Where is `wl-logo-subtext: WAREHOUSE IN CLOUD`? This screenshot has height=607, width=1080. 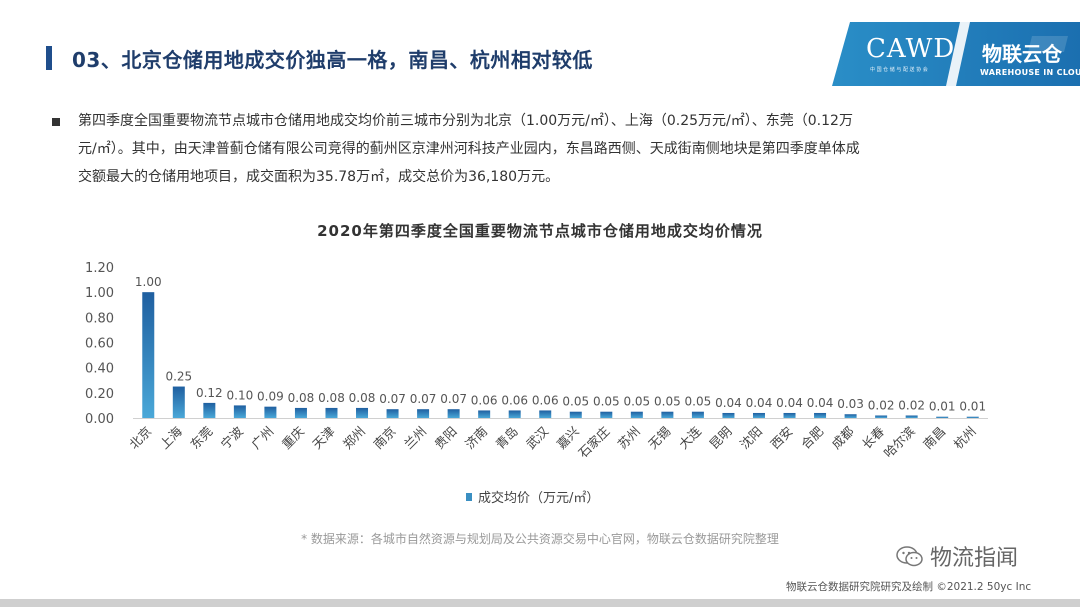
wl-logo-subtext: WAREHOUSE IN CLOUD is located at coordinates (1030, 72).